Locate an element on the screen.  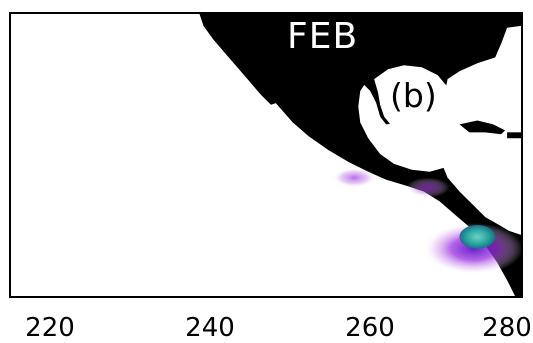
panel-label: (b) is located at coordinates (413, 95).